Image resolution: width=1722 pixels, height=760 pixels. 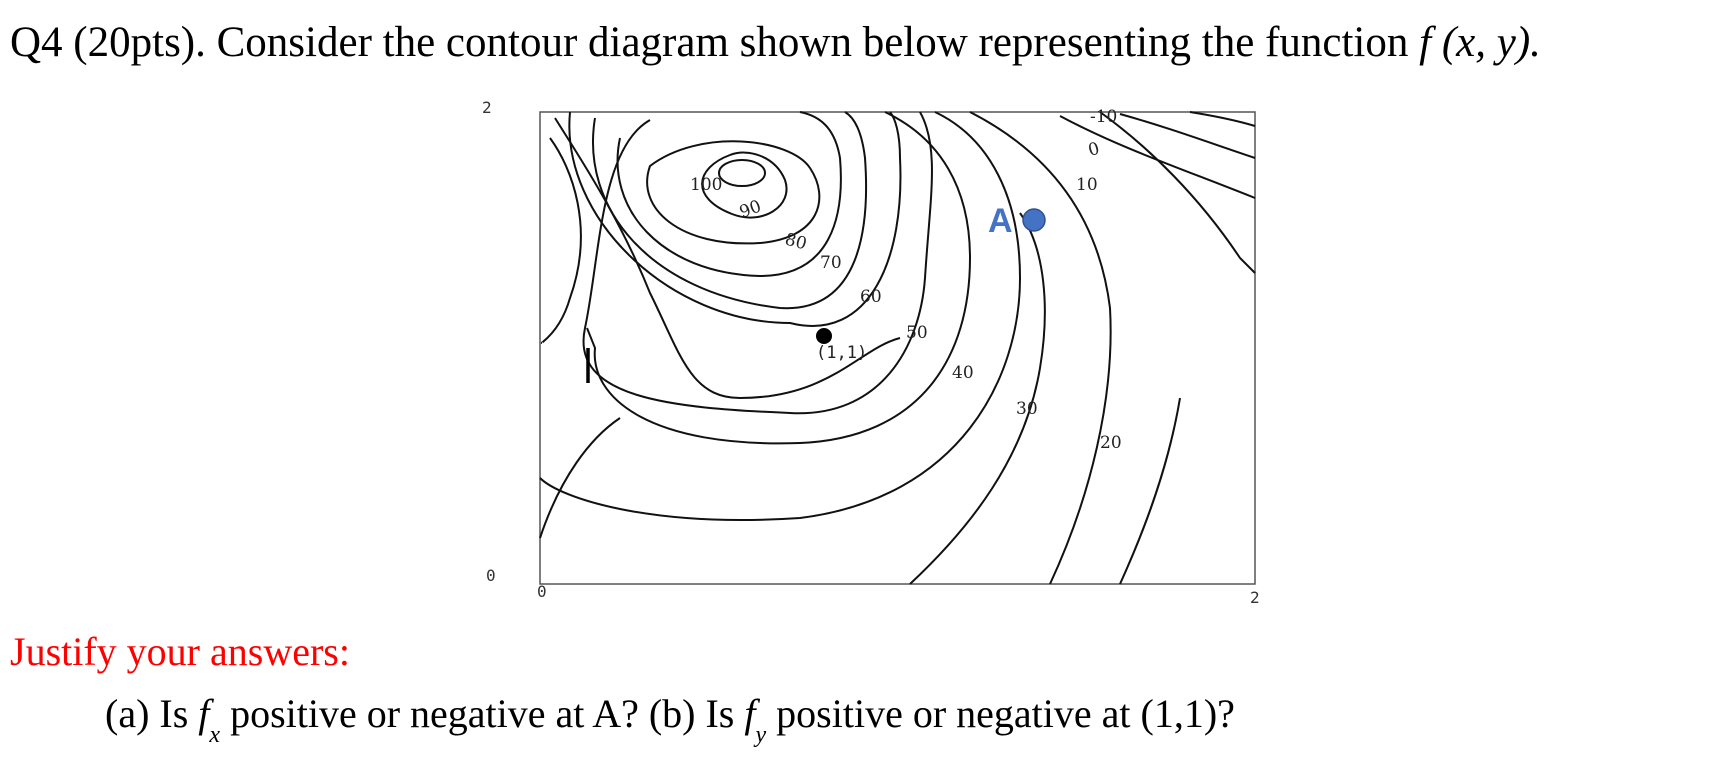 I want to click on level-label-90: 90, so click(x=750, y=210).